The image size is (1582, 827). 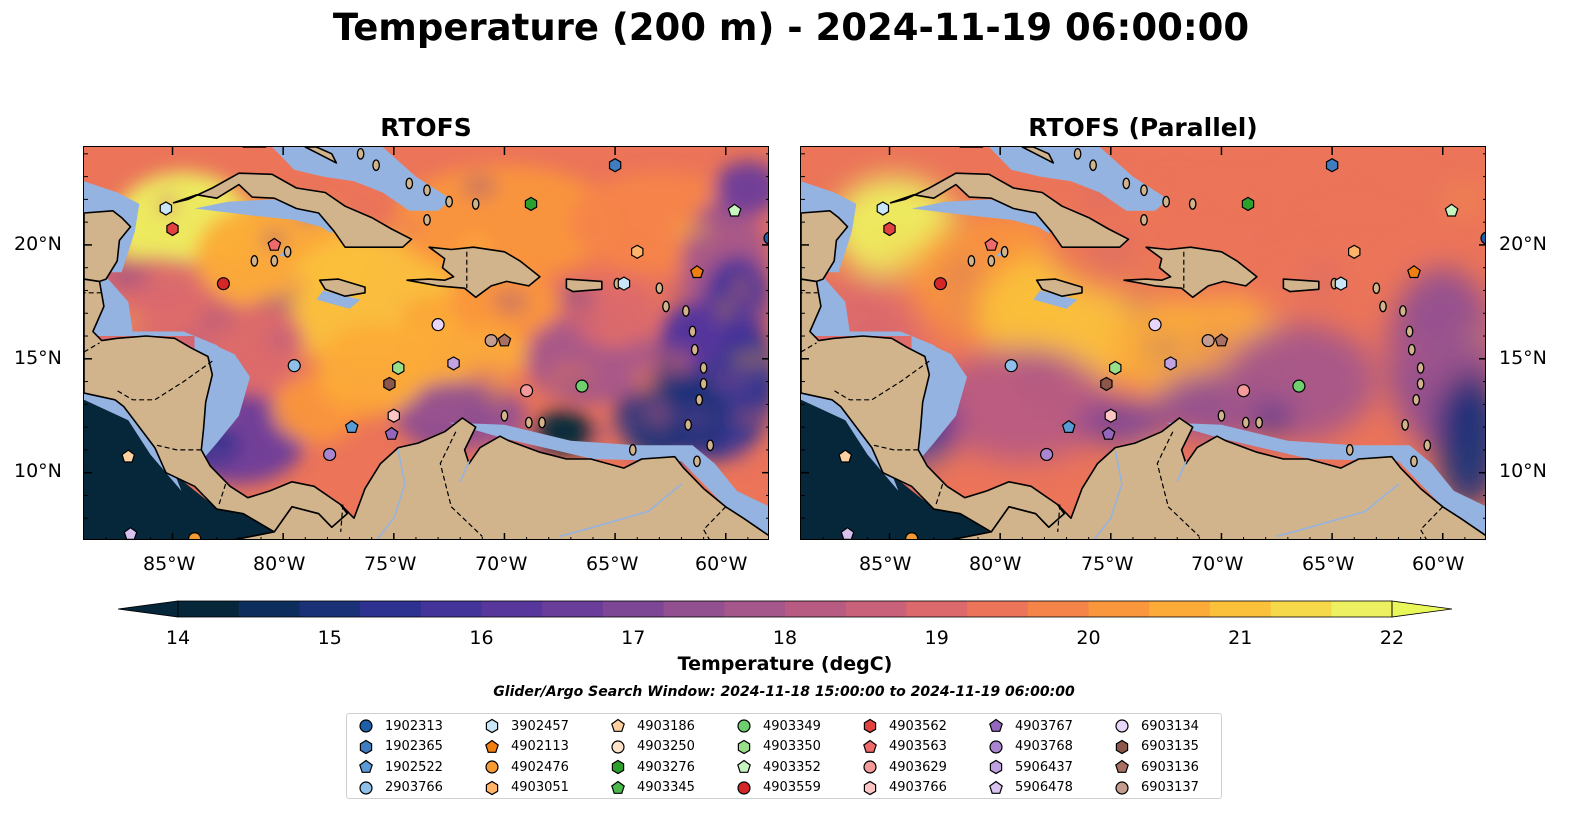 What do you see at coordinates (584, 285) in the screenshot?
I see `land-puertoRico` at bounding box center [584, 285].